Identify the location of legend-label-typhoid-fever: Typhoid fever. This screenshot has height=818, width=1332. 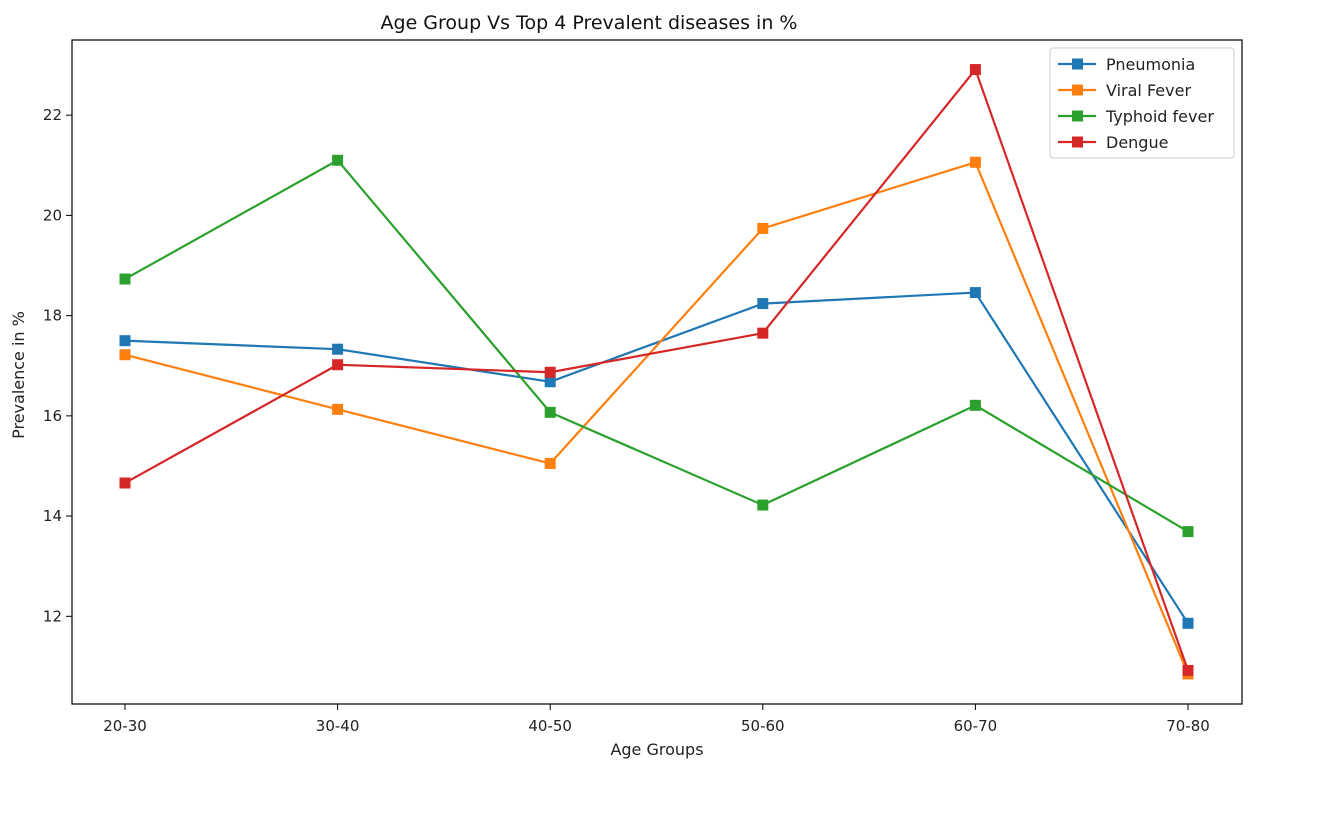
(1159, 116).